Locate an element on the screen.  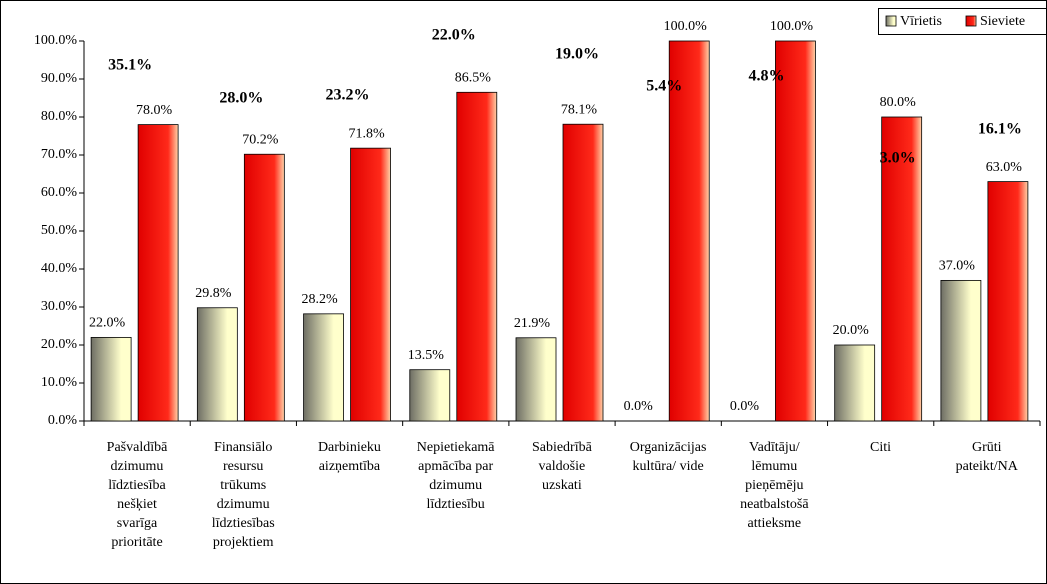
y-tick-label: 80.0% is located at coordinates (59, 116).